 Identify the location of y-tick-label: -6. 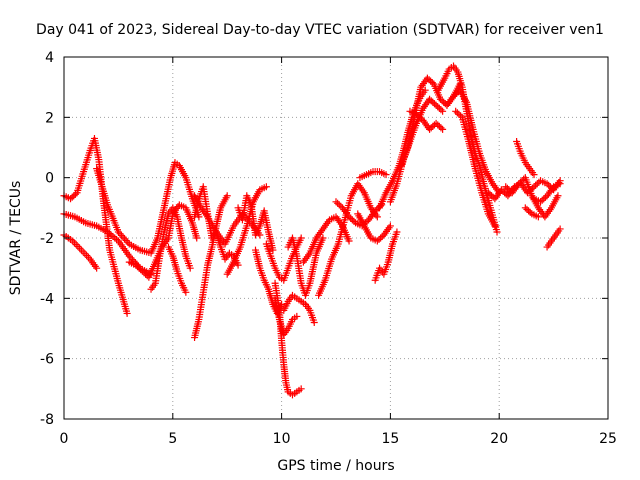
(47, 360).